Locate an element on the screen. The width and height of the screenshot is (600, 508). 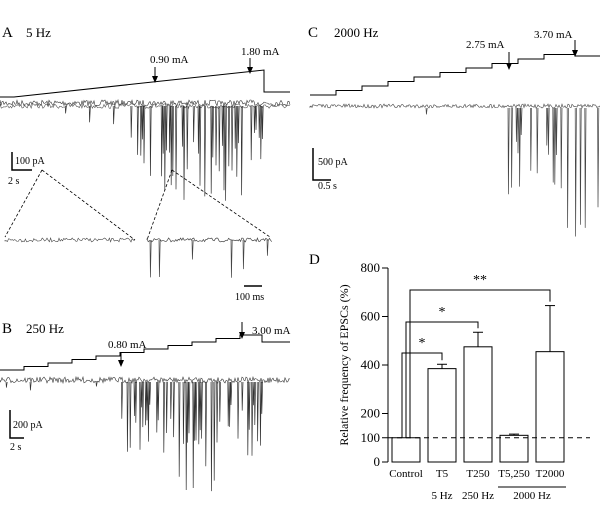
y-tick-label: 100 is located at coordinates (371, 437).